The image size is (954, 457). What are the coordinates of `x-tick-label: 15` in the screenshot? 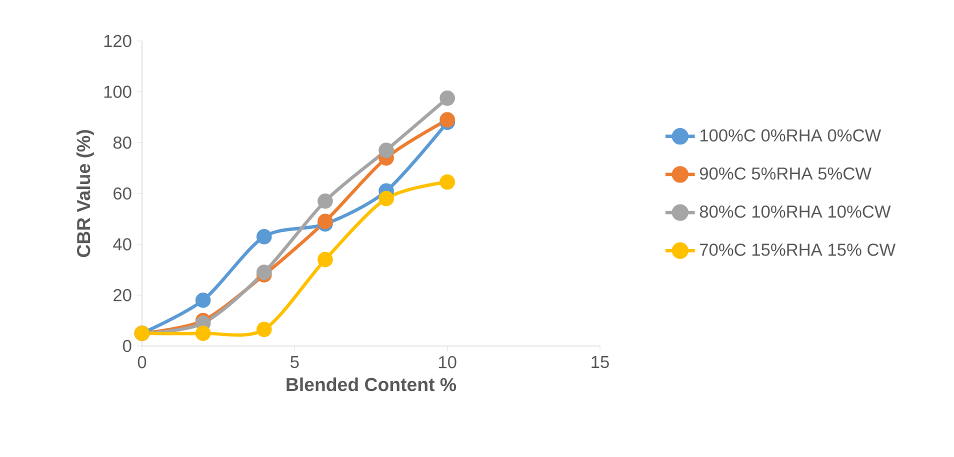 It's located at (600, 362).